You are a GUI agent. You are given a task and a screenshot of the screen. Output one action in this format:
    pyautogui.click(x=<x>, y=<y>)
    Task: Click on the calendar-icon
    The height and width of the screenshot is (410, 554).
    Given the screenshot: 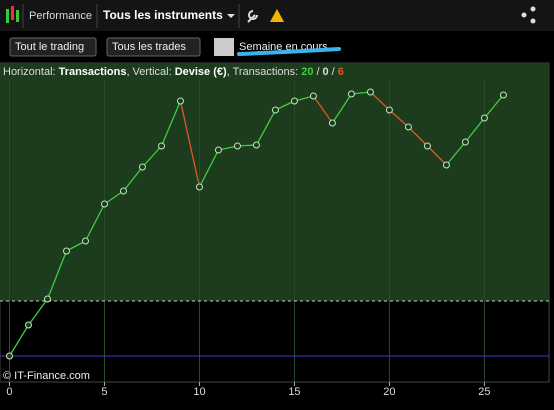 What is the action you would take?
    pyautogui.click(x=224, y=47)
    